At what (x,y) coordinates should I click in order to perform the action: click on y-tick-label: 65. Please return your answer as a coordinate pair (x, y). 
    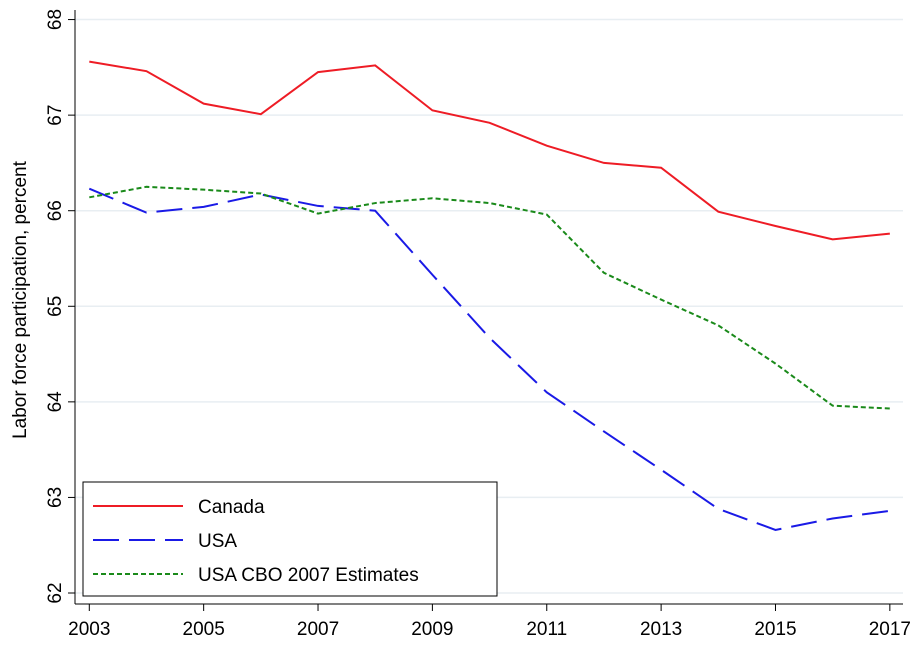
    Looking at the image, I should click on (55, 306).